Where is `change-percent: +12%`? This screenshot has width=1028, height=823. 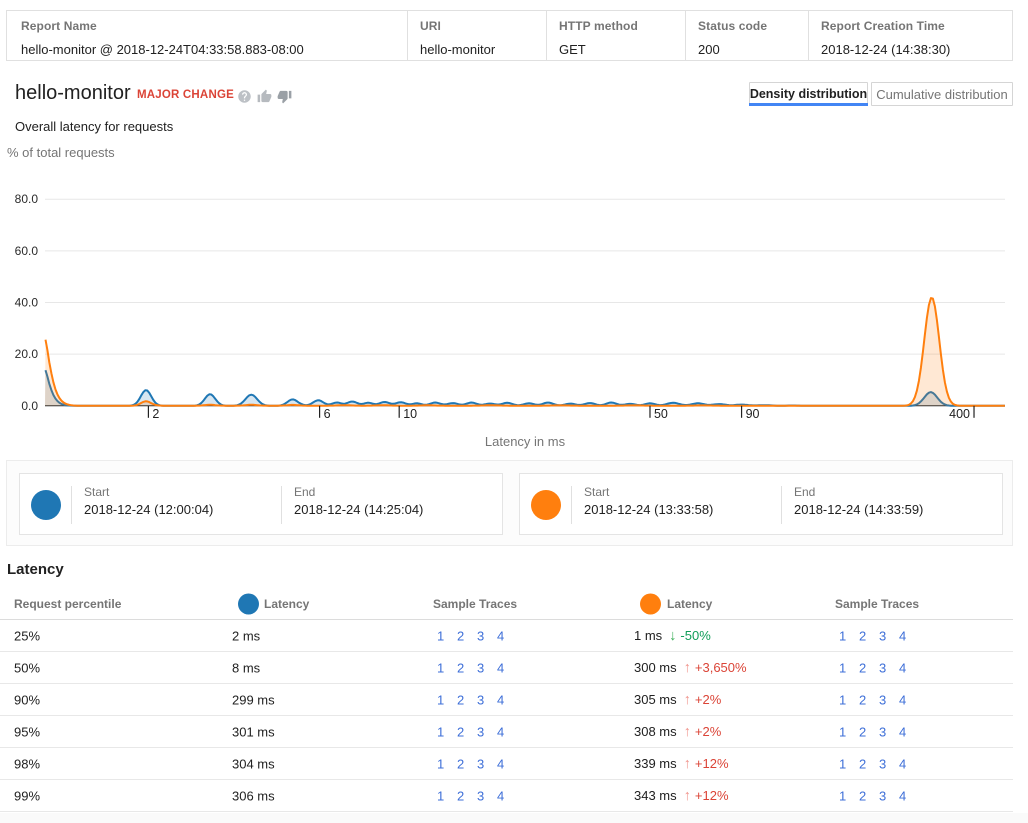 change-percent: +12% is located at coordinates (711, 763).